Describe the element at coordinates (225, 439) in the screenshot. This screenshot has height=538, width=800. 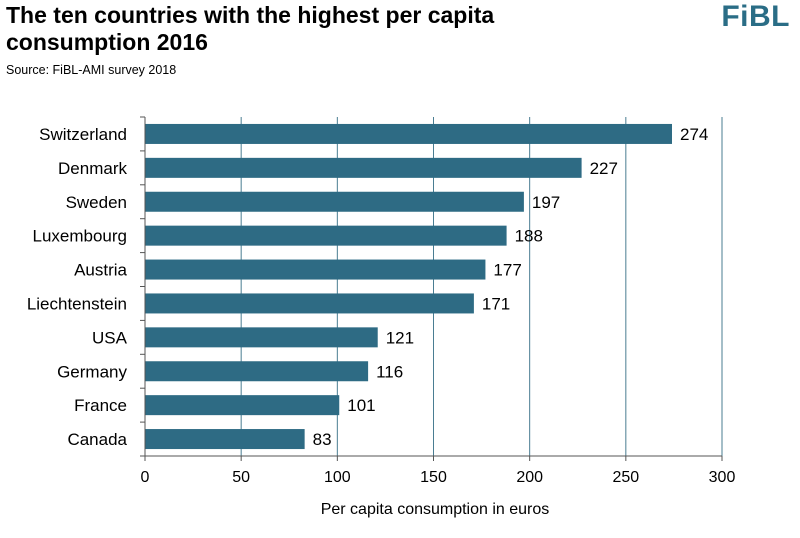
I see `bar-canada` at that location.